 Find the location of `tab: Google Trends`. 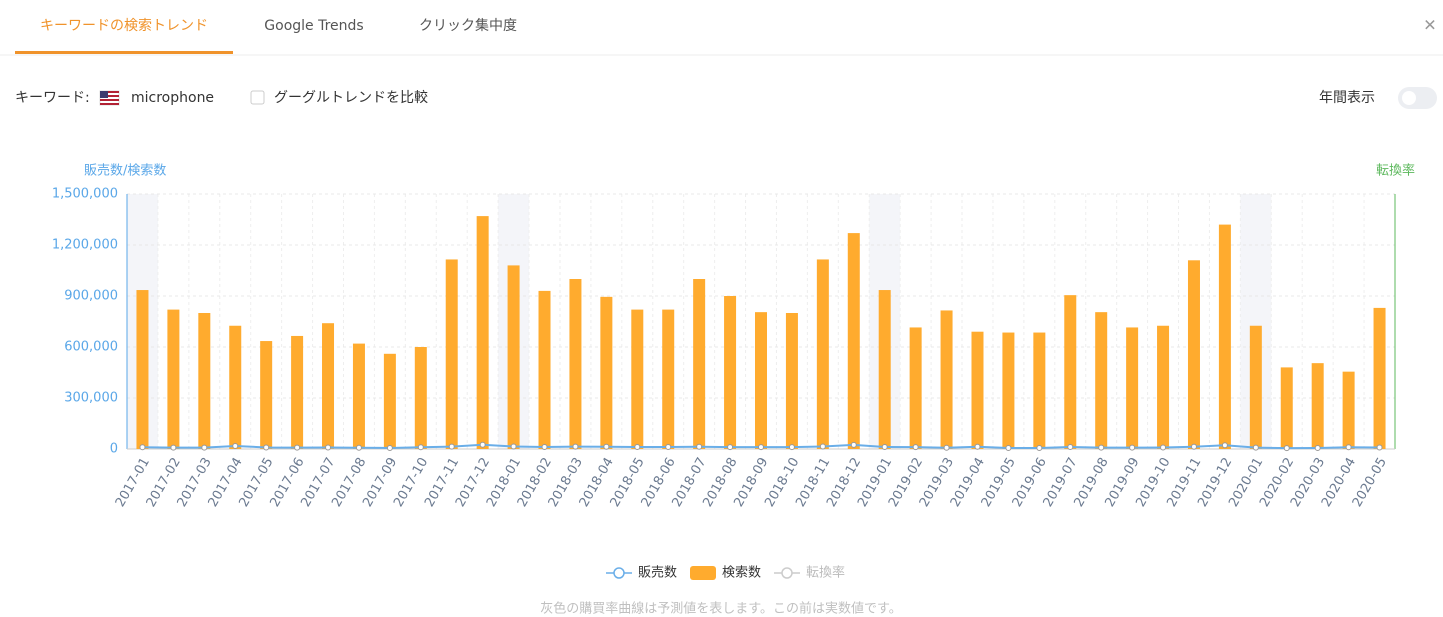

tab: Google Trends is located at coordinates (313, 26).